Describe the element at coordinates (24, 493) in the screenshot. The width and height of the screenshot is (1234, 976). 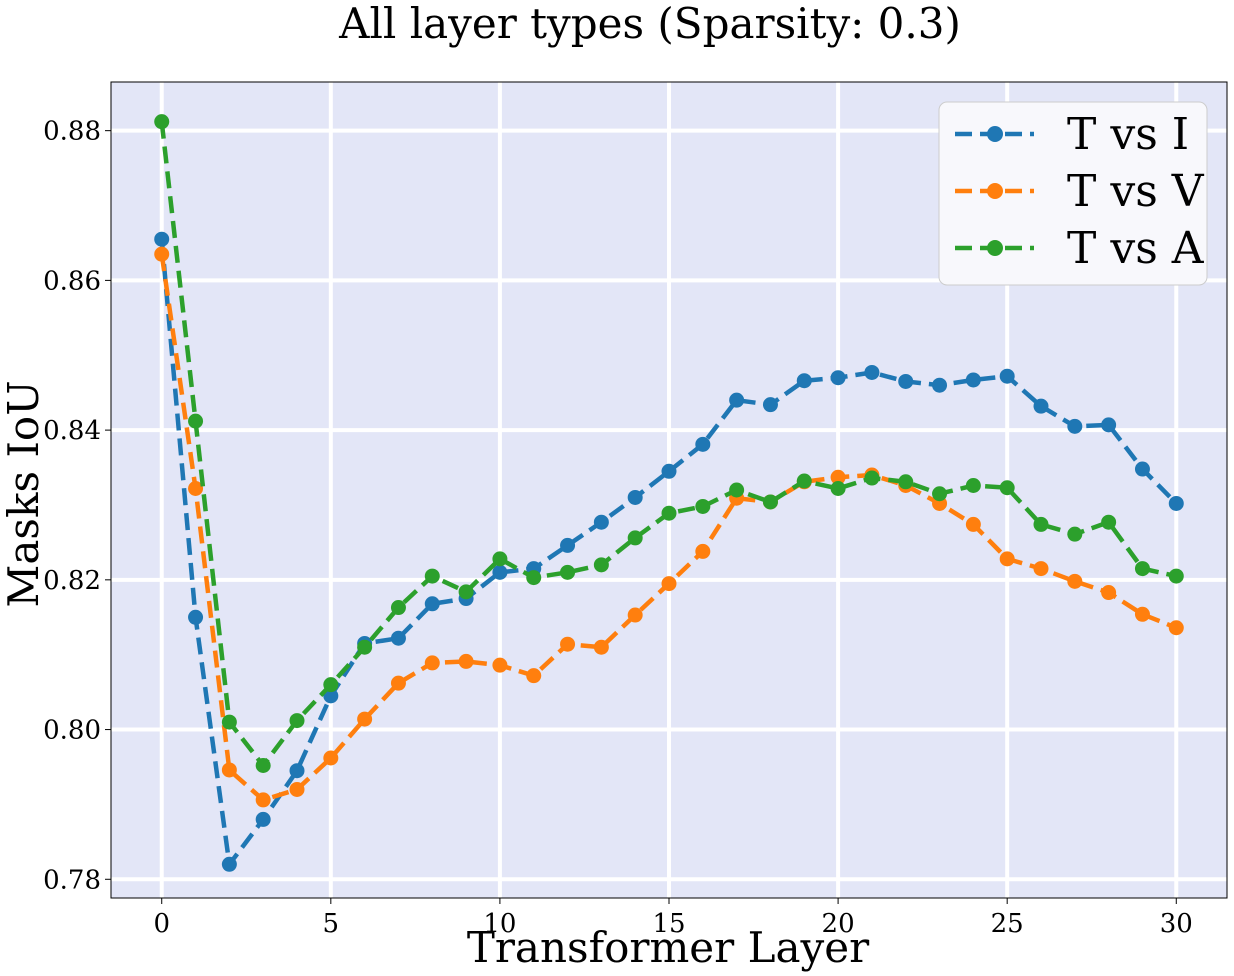
I see `y-axis-label: Masks IoU` at that location.